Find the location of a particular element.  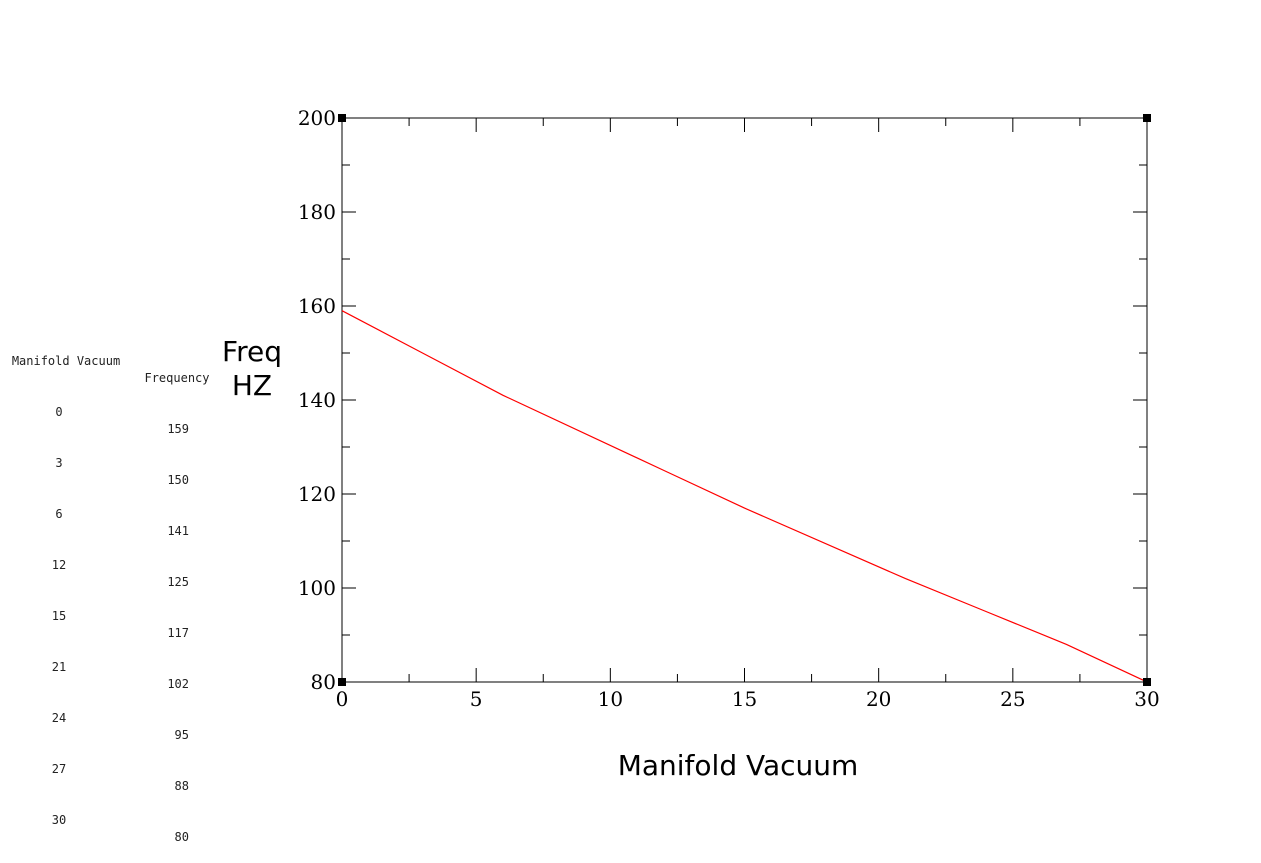

x-tick-label: 5 is located at coordinates (476, 699).